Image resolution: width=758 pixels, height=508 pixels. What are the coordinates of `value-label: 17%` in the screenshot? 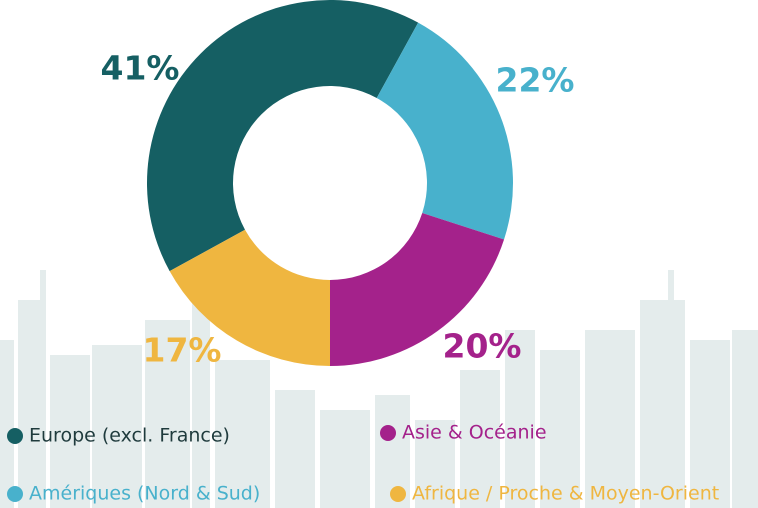 It's located at (182, 350).